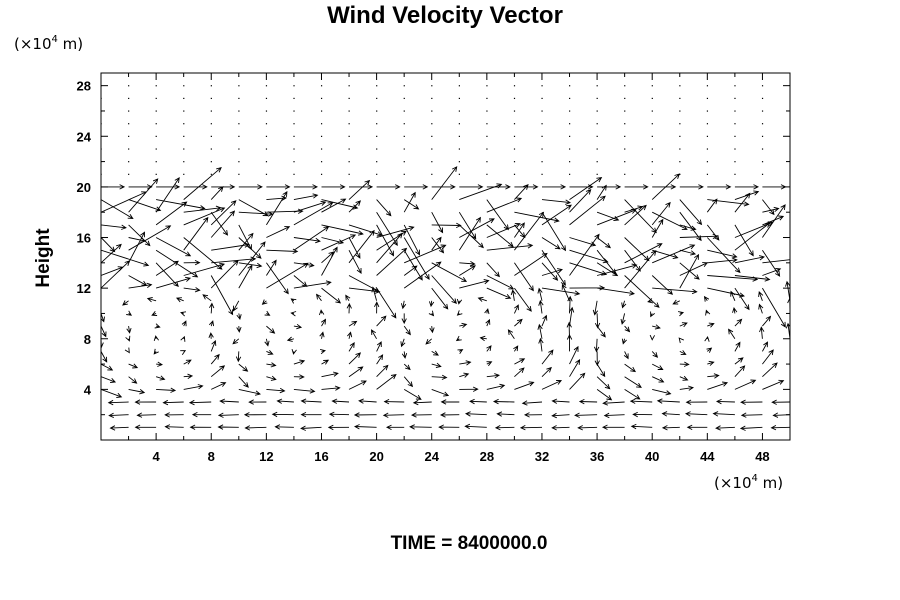 The width and height of the screenshot is (900, 600). What do you see at coordinates (770, 483) in the screenshot?
I see `x-unit-suffix: m)` at bounding box center [770, 483].